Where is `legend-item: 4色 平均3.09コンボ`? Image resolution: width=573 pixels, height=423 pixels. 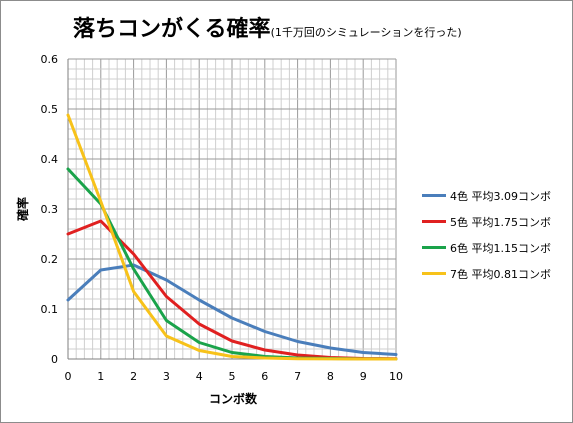 legend-item: 4色 平均3.09コンボ is located at coordinates (486, 196).